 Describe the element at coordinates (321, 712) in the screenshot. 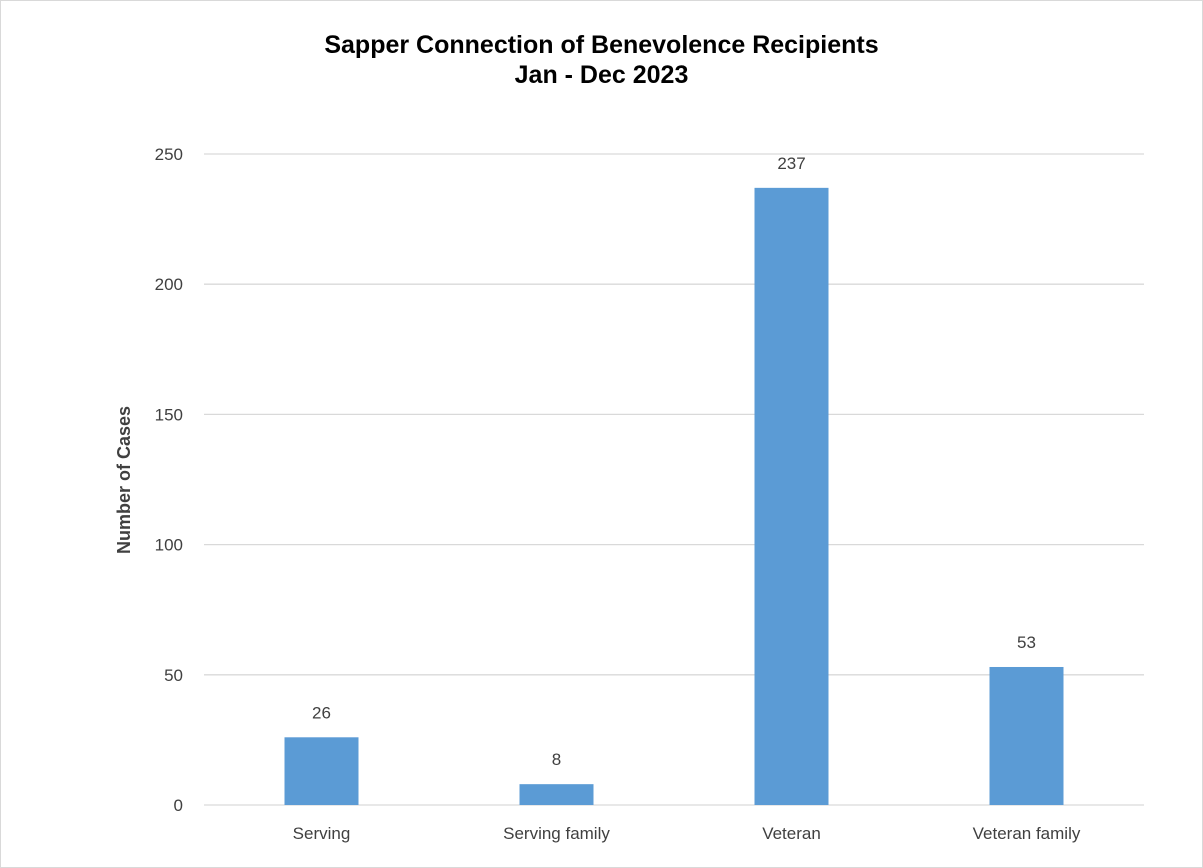

I see `data-label: 26` at that location.